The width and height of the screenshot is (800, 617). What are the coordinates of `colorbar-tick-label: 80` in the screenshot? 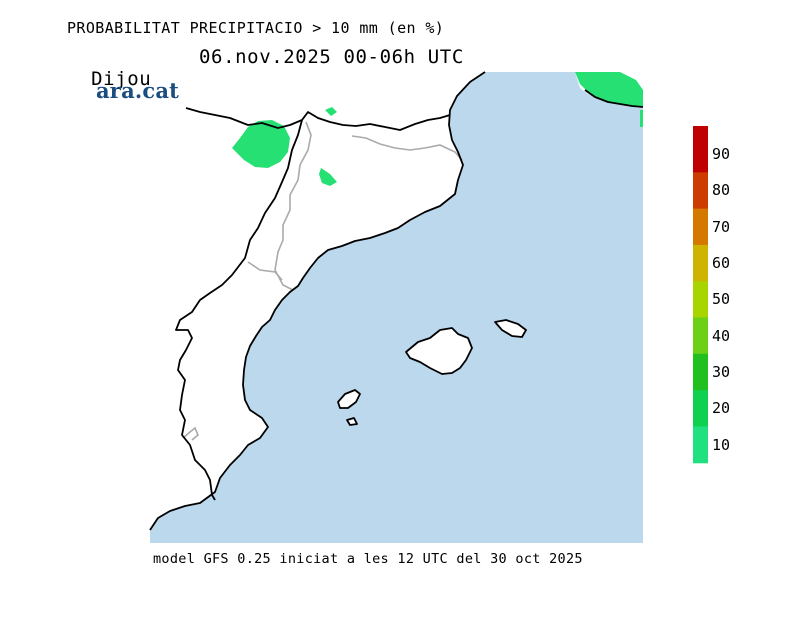 It's located at (721, 190).